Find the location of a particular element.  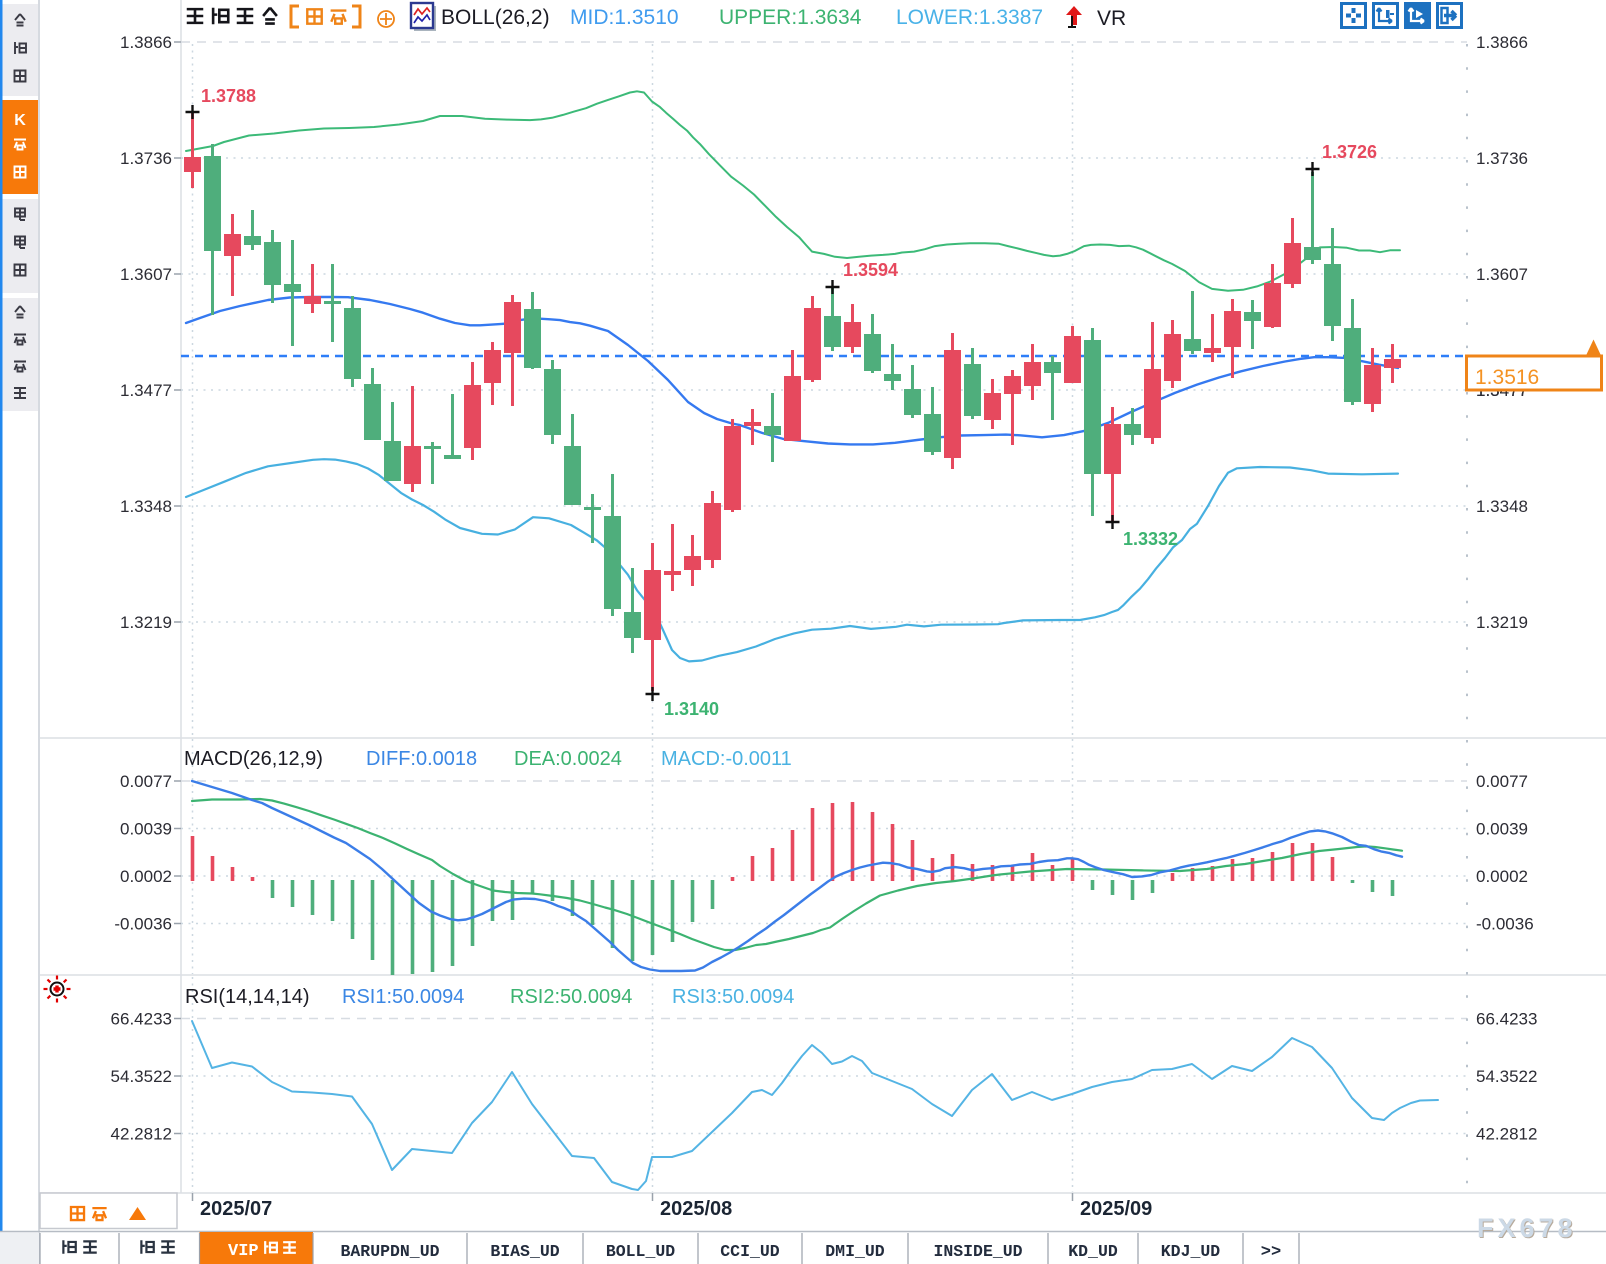

svg-text: 1.3788 is located at coordinates (228, 96).